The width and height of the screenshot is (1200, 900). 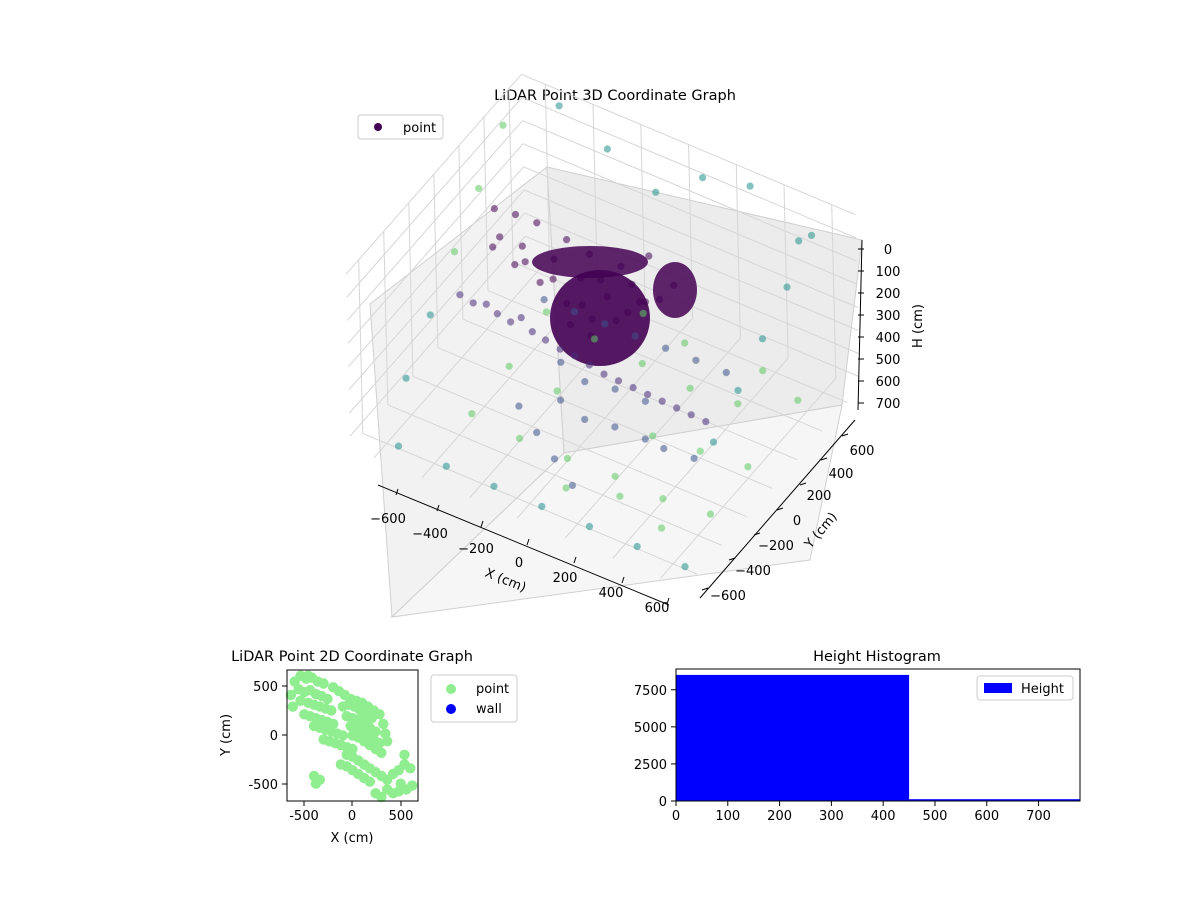 What do you see at coordinates (492, 689) in the screenshot?
I see `chart-2d-legend-label-point: point` at bounding box center [492, 689].